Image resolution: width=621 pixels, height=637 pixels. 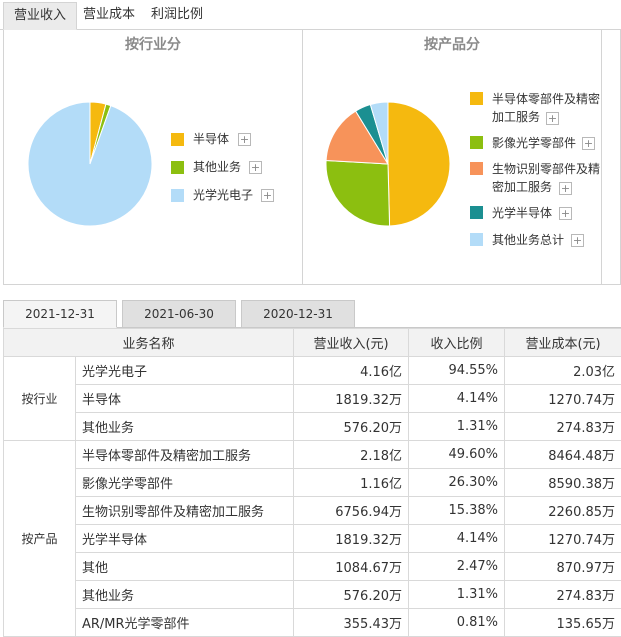 What do you see at coordinates (40, 16) in the screenshot?
I see `tab-revenue: 营业收入` at bounding box center [40, 16].